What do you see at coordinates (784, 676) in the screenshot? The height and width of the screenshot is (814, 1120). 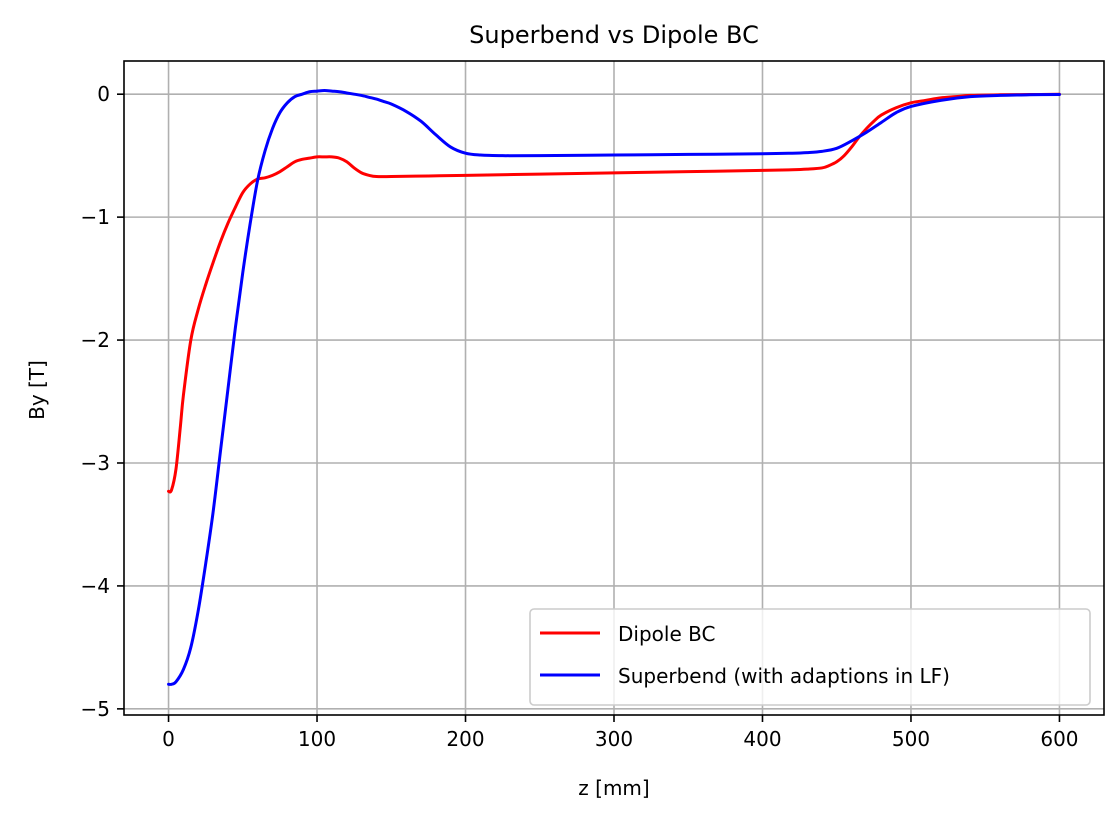 I see `legend-label-superbend: Superbend (with adaptions in LF)` at bounding box center [784, 676].